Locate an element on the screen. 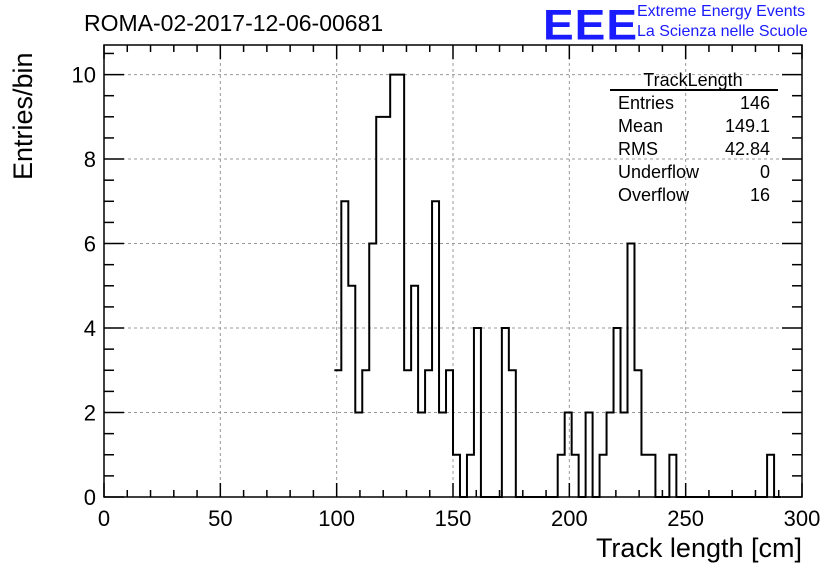 The height and width of the screenshot is (572, 836). x-tick-label: 100 is located at coordinates (336, 518).